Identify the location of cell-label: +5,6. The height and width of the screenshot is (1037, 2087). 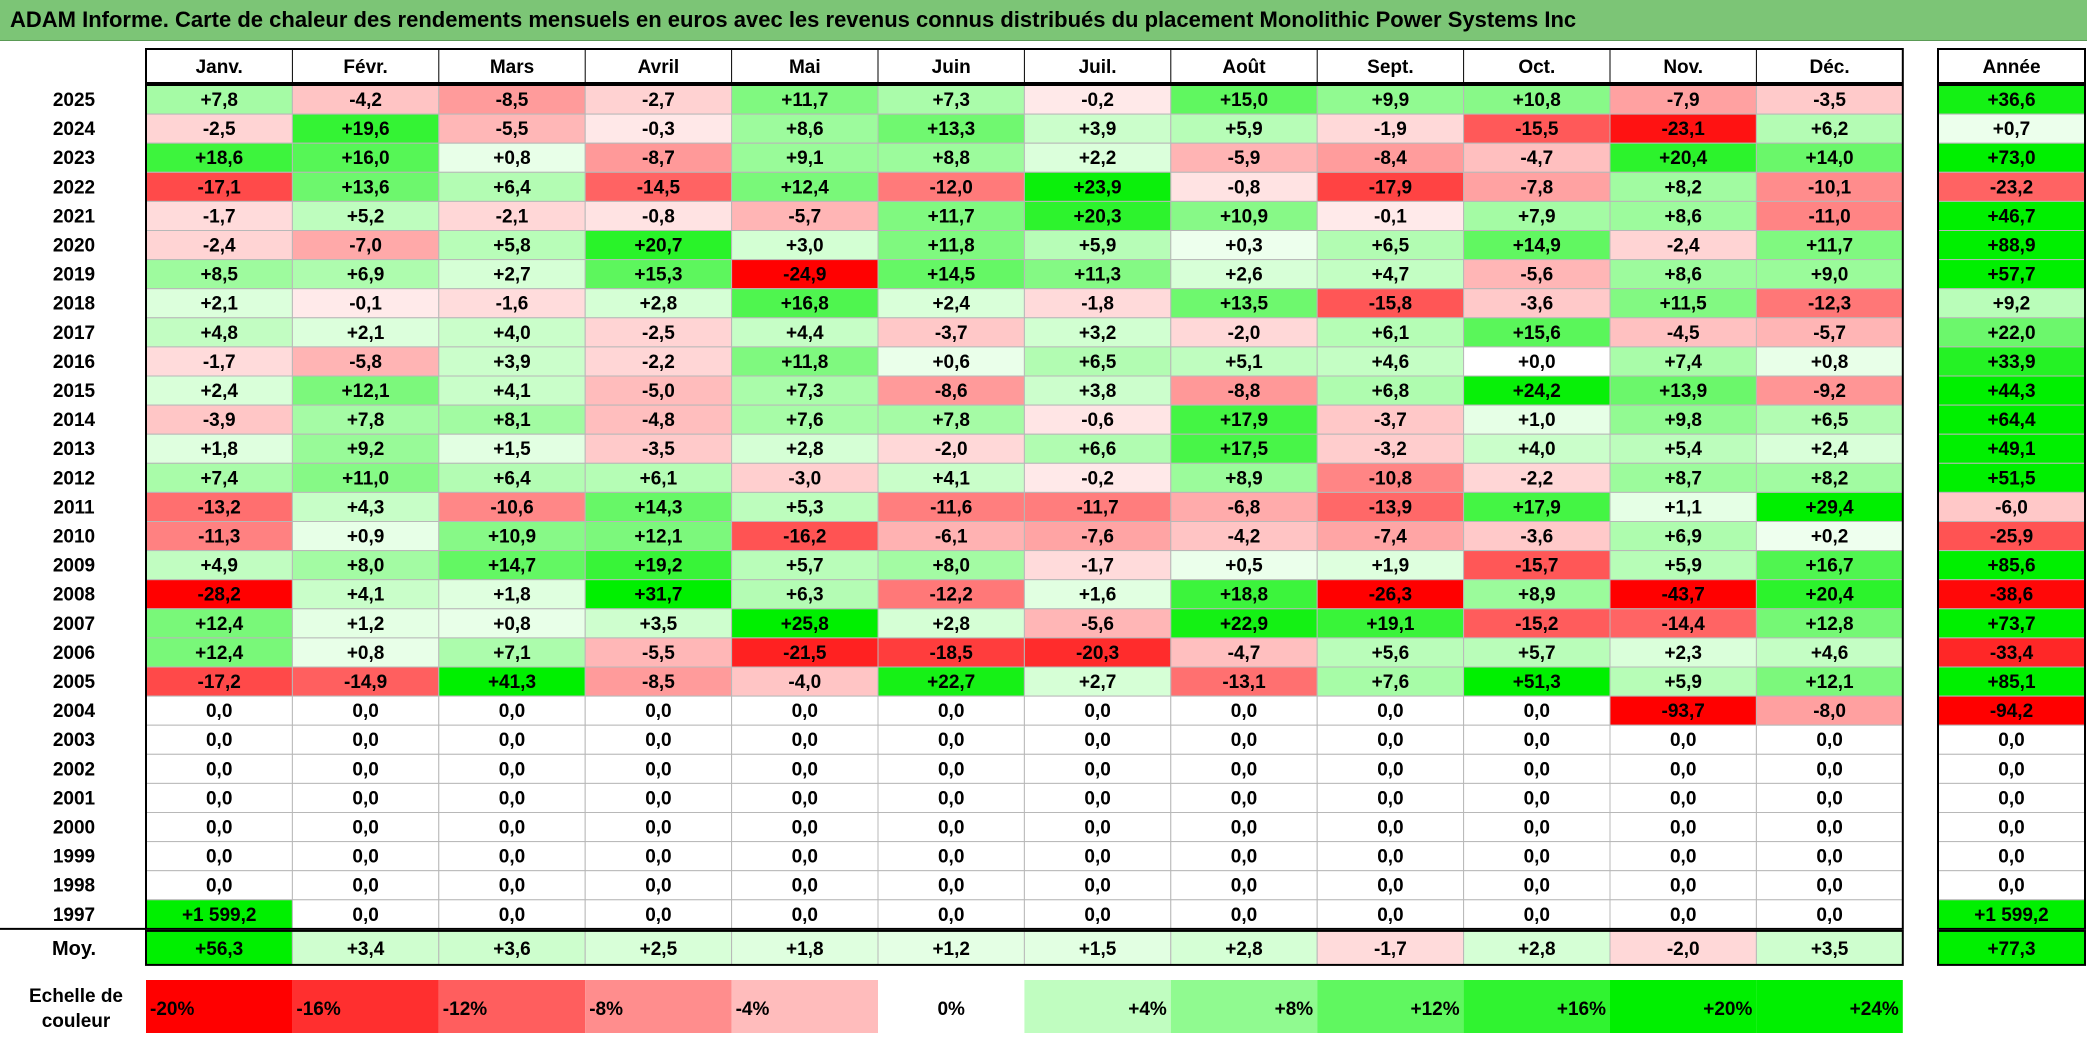
(1391, 653).